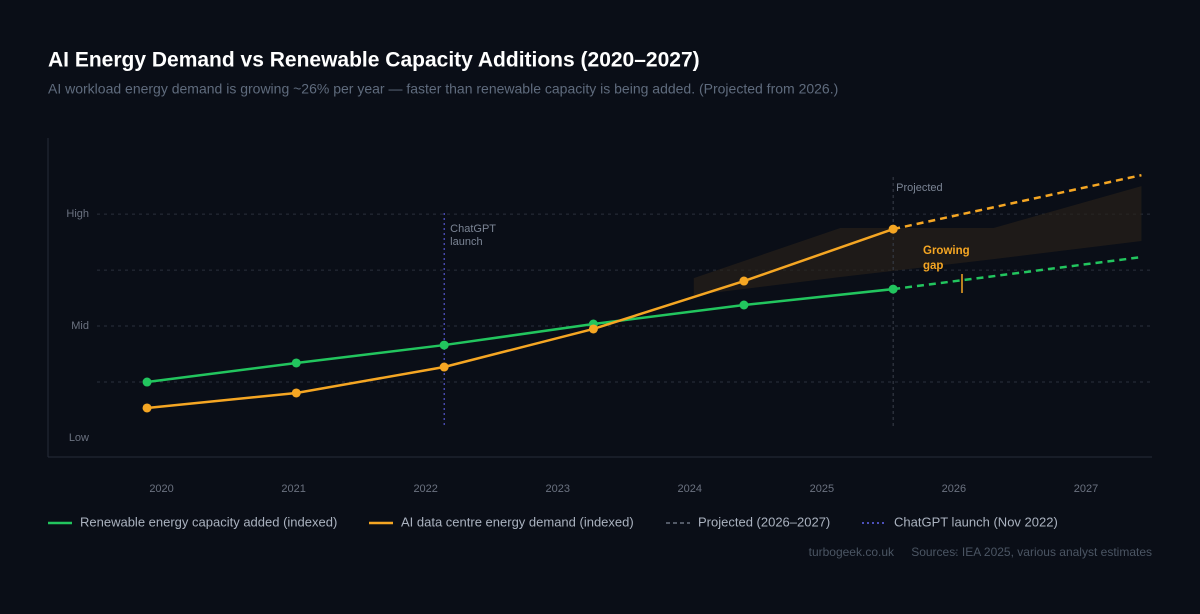  What do you see at coordinates (517, 521) in the screenshot?
I see `legend-label: AI data centre energy demand (indexed)` at bounding box center [517, 521].